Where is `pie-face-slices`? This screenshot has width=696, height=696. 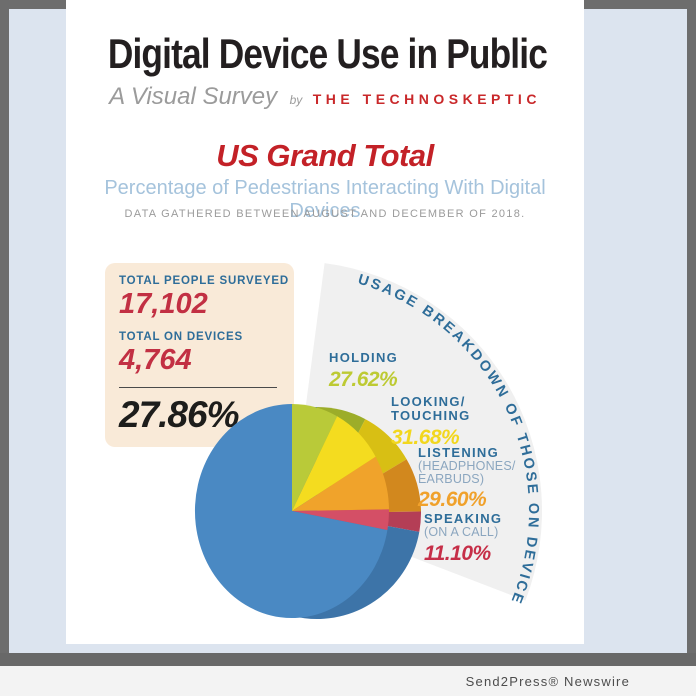 pie-face-slices is located at coordinates (292, 510).